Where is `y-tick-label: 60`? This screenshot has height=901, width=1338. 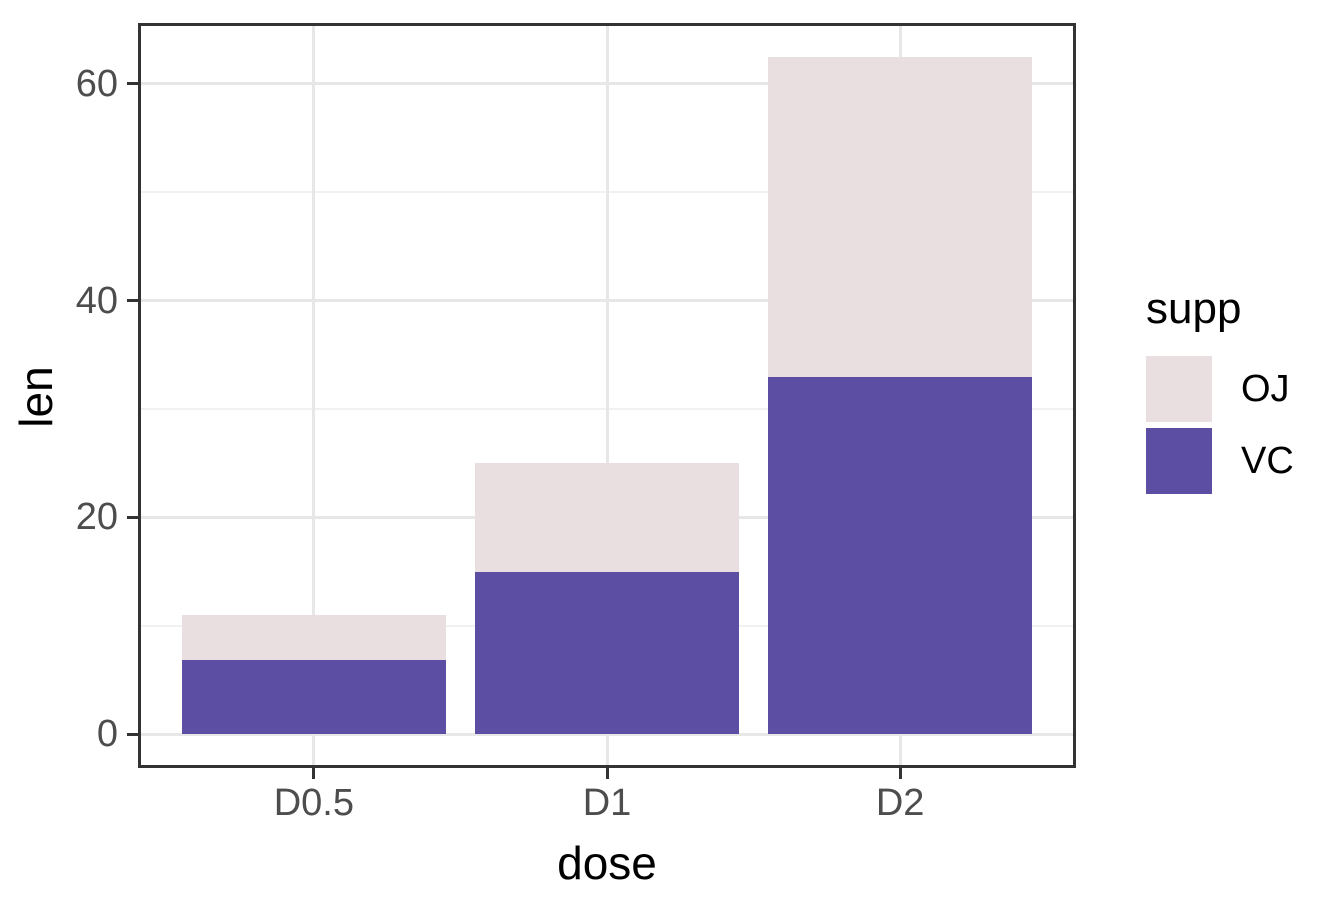
y-tick-label: 60 is located at coordinates (96, 83).